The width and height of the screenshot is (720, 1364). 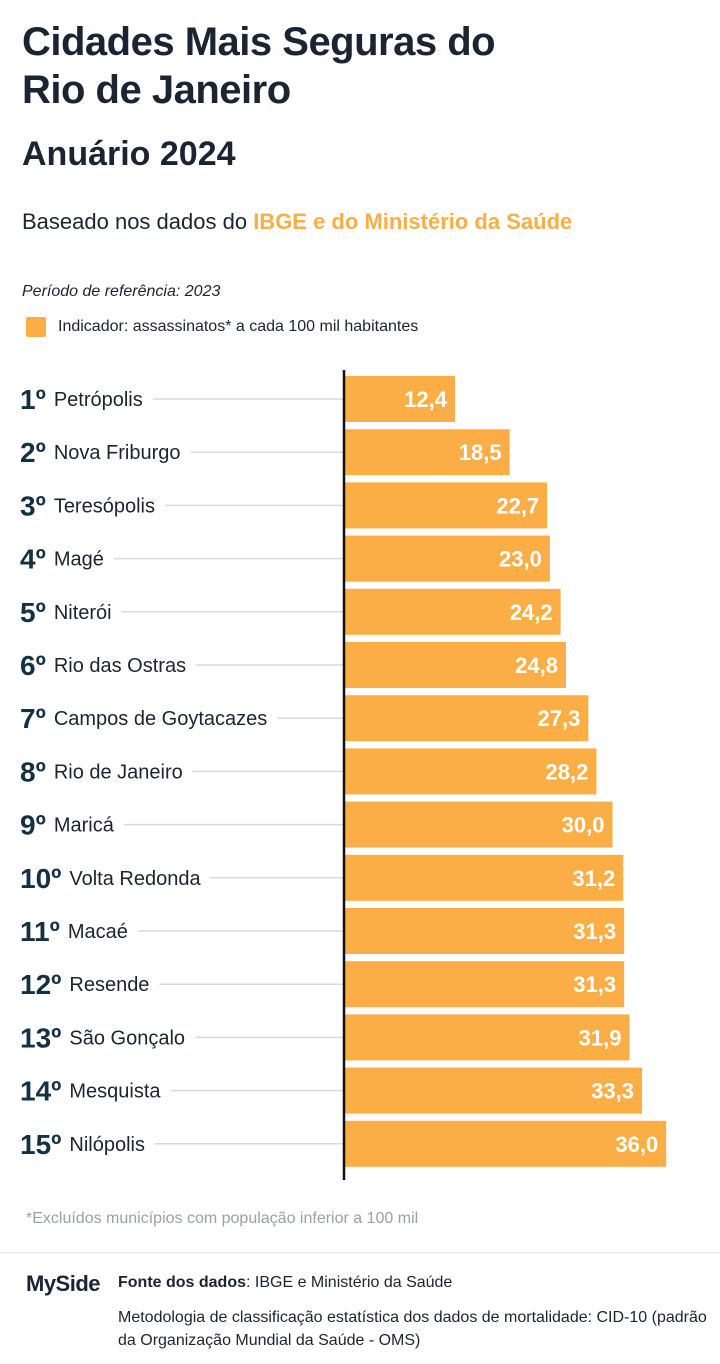 I want to click on data-basis-highlight: IBGE e do Ministério da Saúde, so click(x=413, y=221).